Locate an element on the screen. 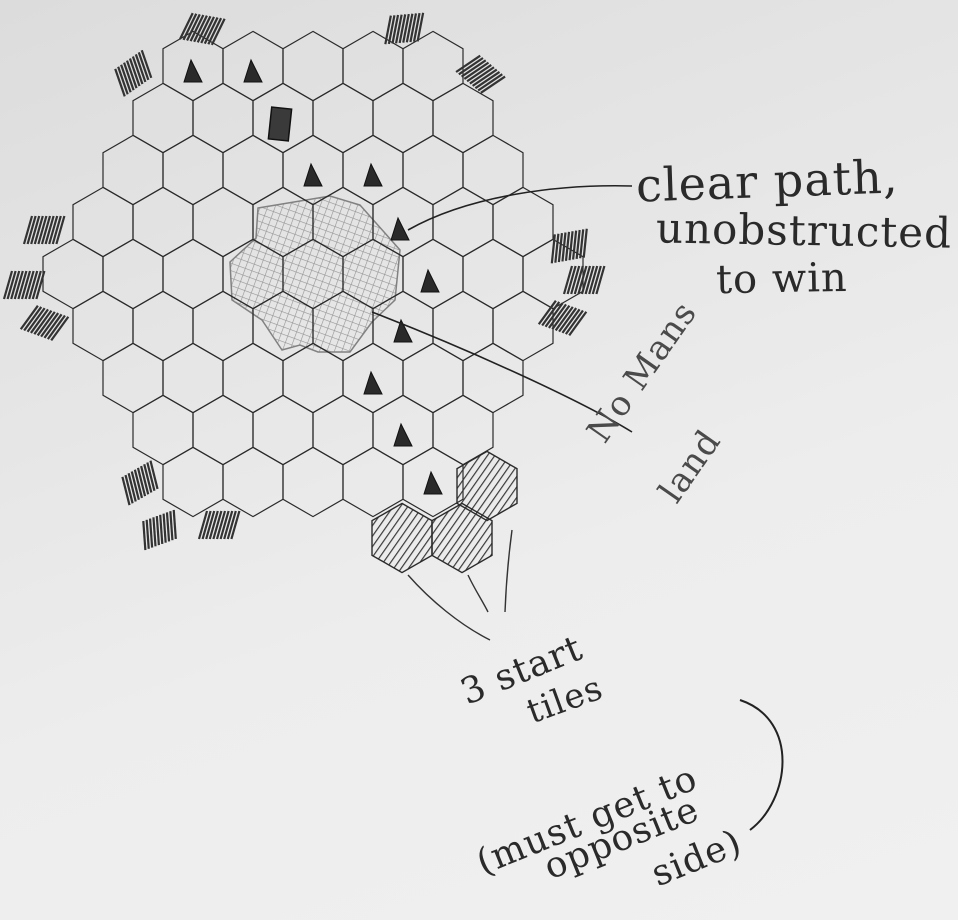  clear-path-note-line3: to win is located at coordinates (782, 279).